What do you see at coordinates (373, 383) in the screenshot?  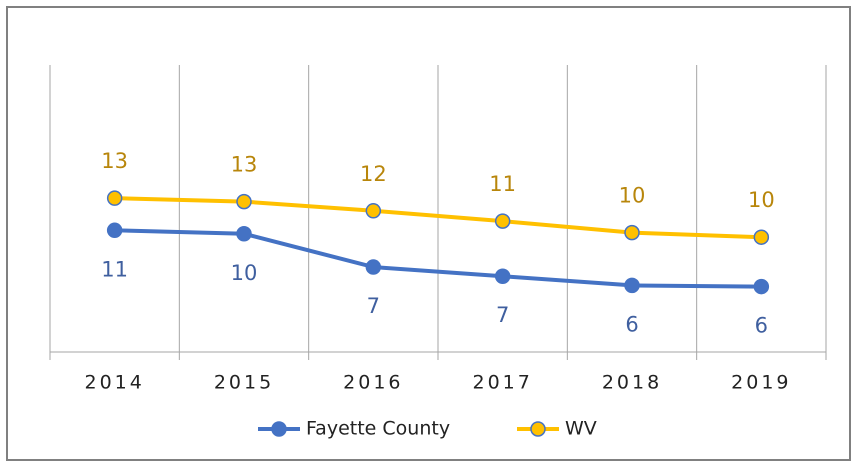 I see `x-tick-label: 2016` at bounding box center [373, 383].